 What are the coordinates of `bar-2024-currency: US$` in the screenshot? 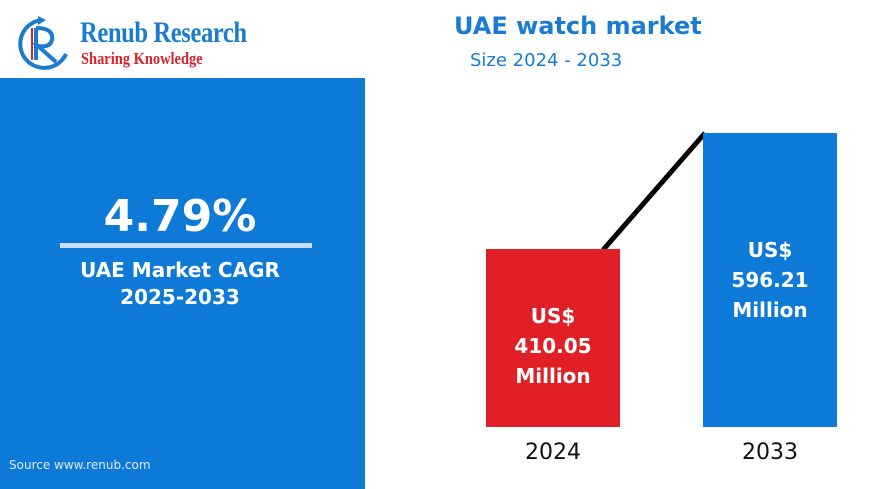 It's located at (553, 316).